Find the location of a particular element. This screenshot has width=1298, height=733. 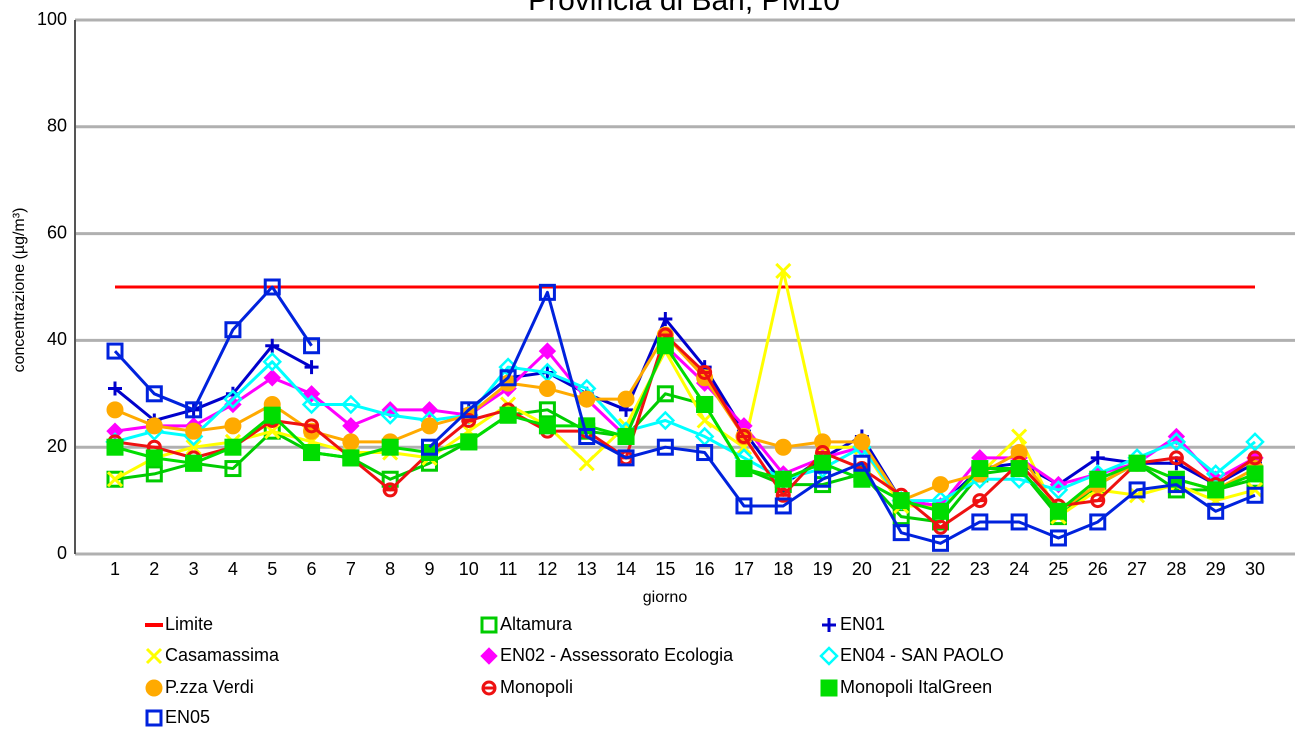

x-tick-label: 10 is located at coordinates (469, 569).